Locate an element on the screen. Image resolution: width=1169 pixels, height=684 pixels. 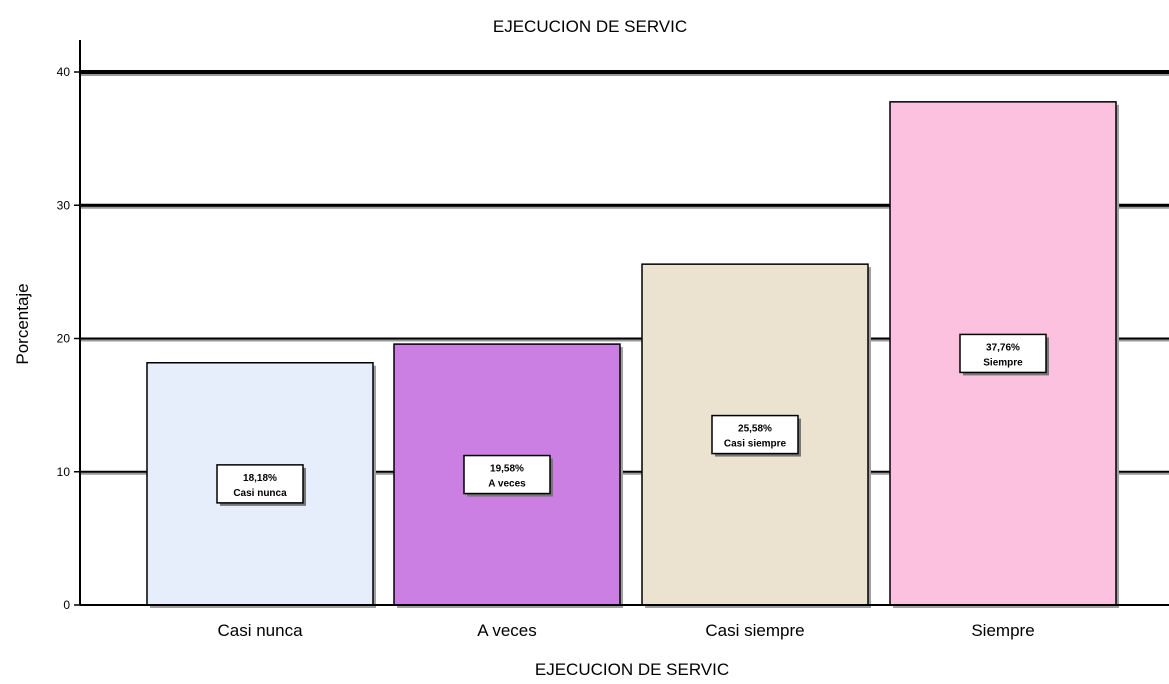
y-tick-label: 0 is located at coordinates (66, 605).